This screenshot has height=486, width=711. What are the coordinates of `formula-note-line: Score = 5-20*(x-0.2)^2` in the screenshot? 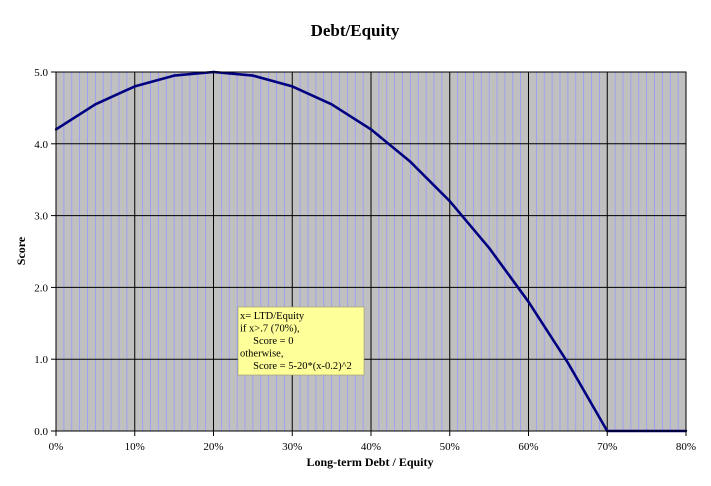 It's located at (296, 366).